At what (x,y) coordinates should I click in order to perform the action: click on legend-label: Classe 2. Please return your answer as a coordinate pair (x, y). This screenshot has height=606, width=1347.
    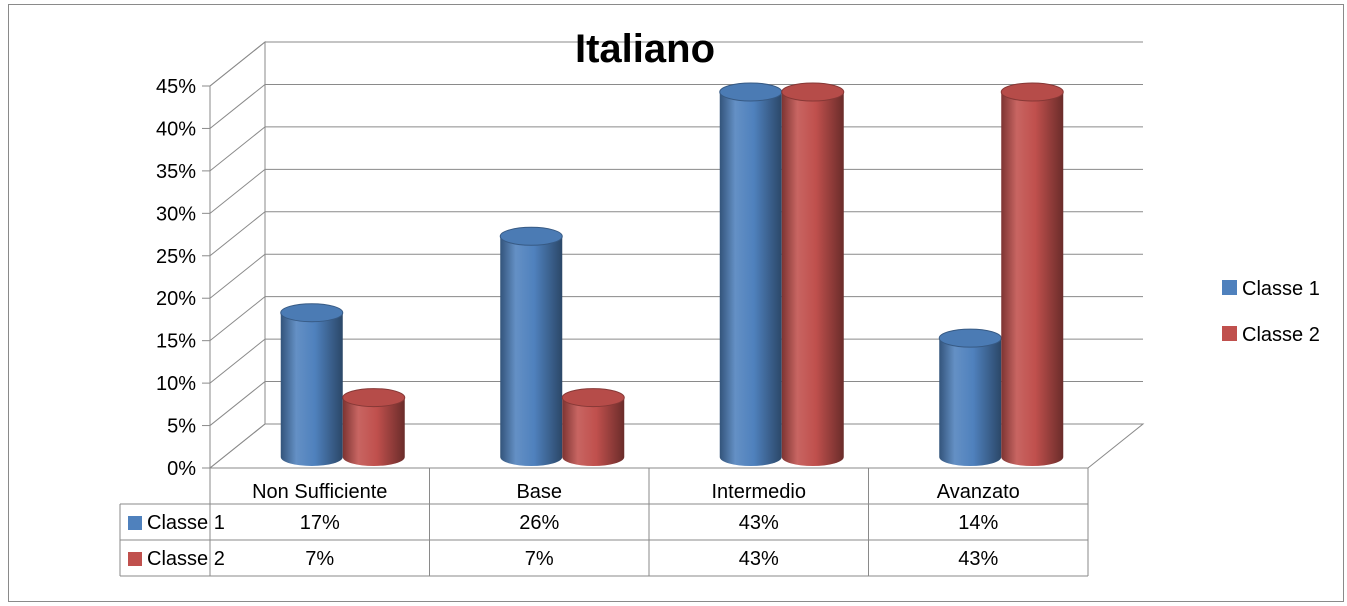
    Looking at the image, I should click on (1281, 335).